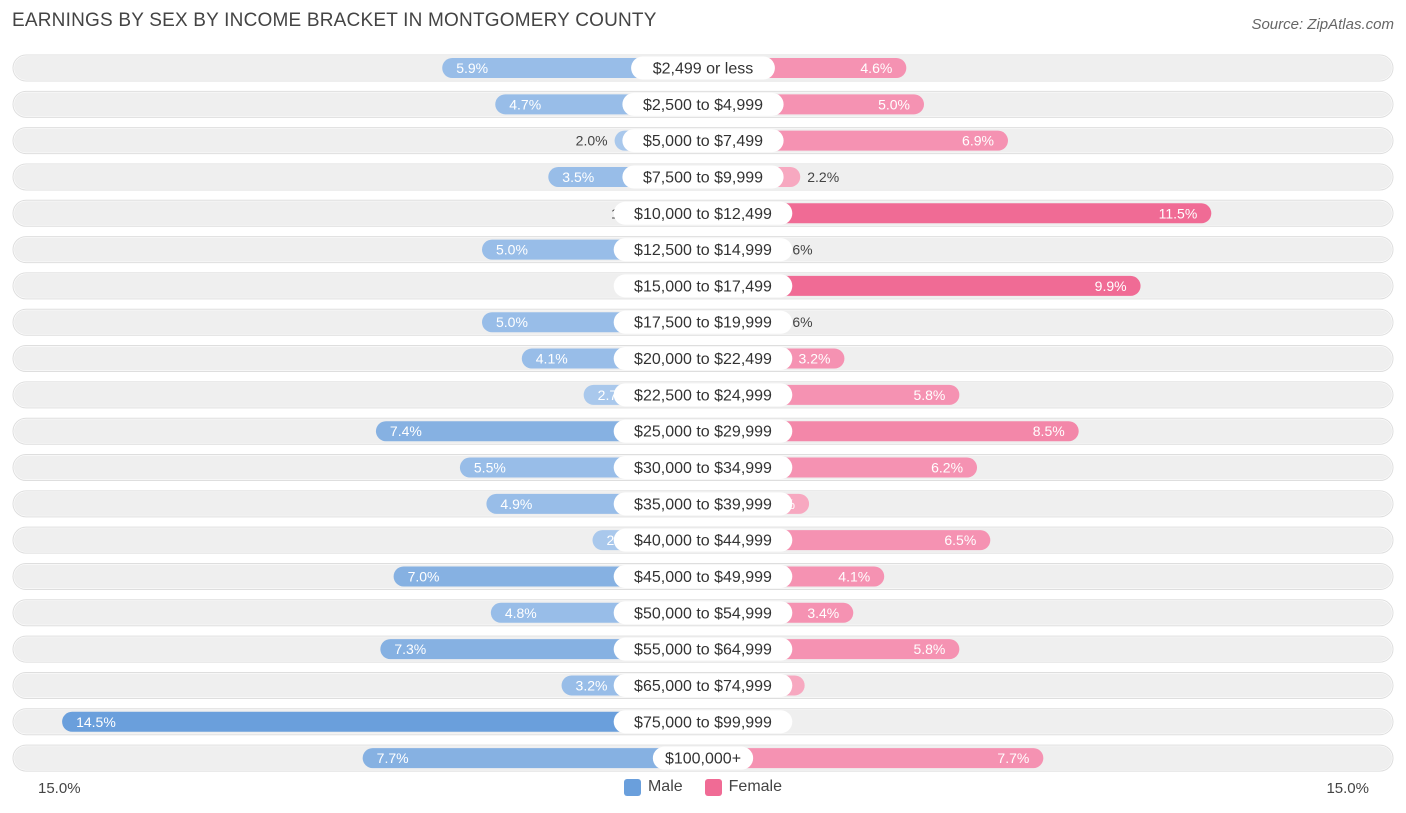 Image resolution: width=1406 pixels, height=813 pixels. I want to click on category-label: $2,500 to $4,999, so click(703, 105).